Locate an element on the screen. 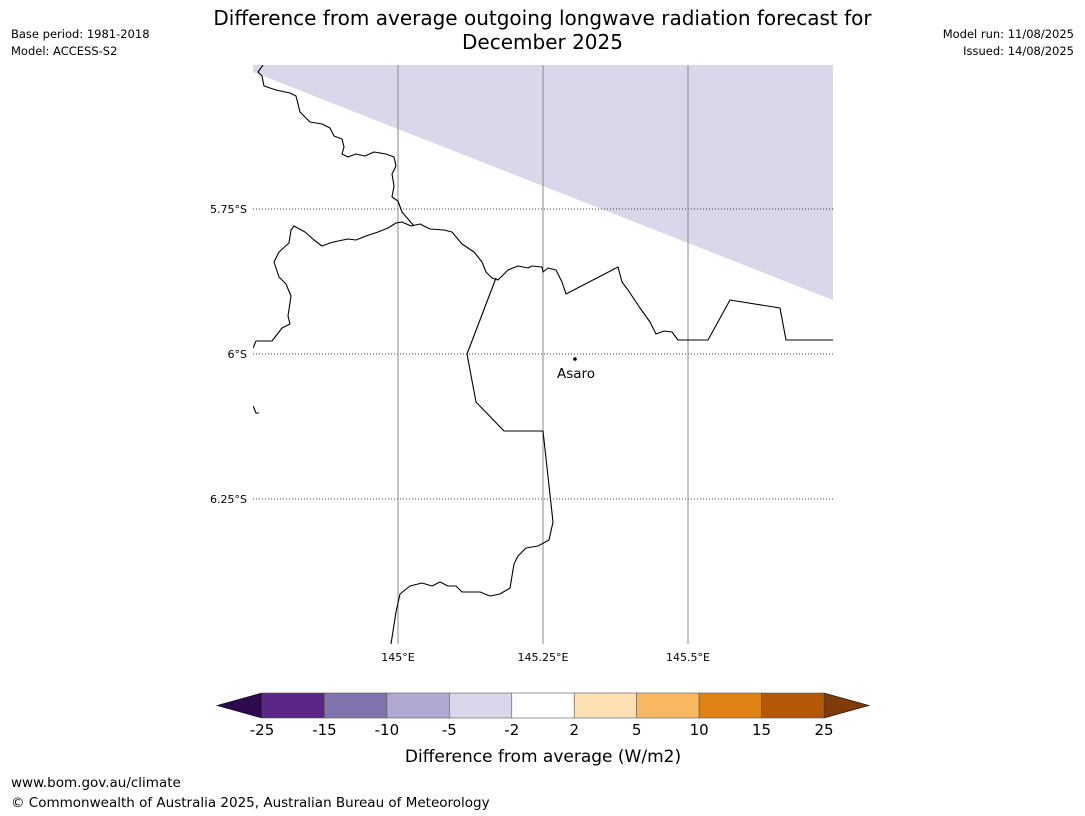 This screenshot has width=1085, height=816. asaro-marker is located at coordinates (575, 359).